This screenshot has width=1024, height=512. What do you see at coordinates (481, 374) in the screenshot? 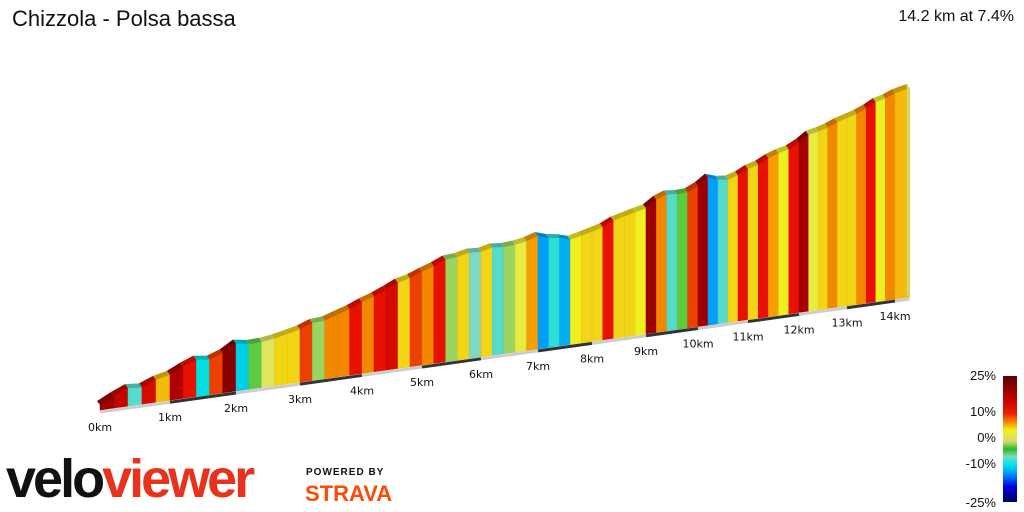
I see `x-tick-label: 6km` at bounding box center [481, 374].